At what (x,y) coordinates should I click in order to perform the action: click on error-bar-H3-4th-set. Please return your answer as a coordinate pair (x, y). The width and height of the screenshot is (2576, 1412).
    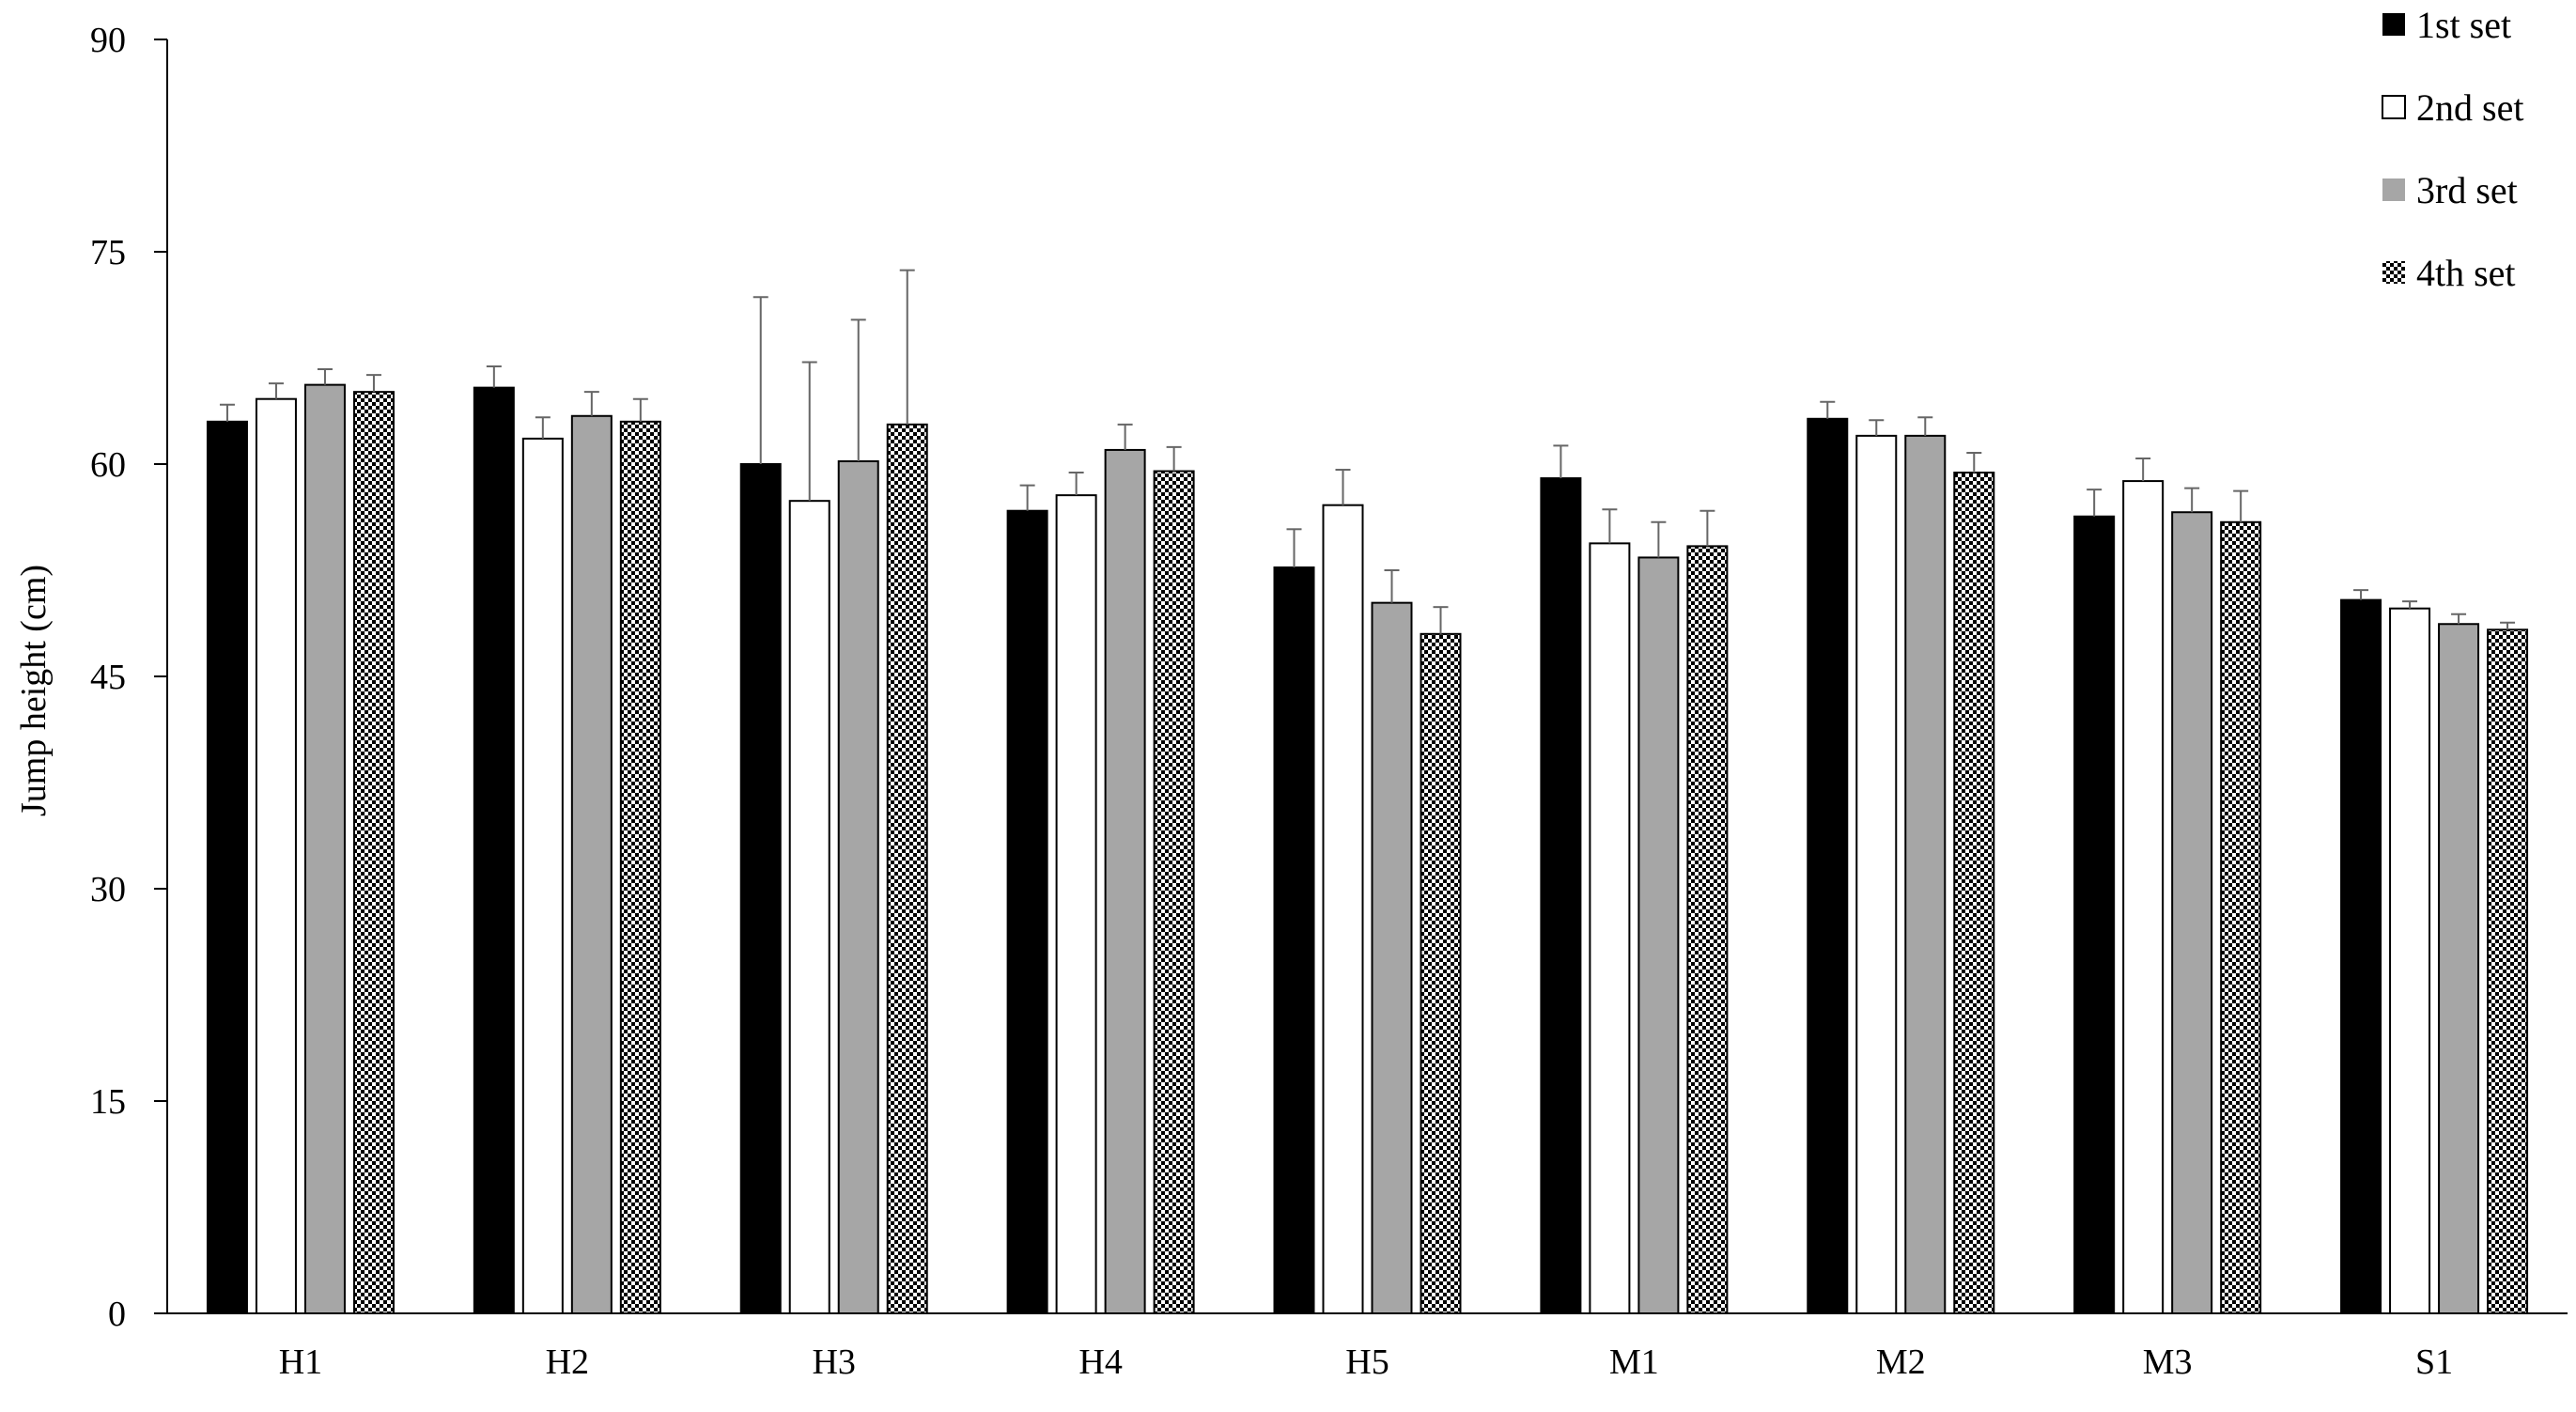
    Looking at the image, I should click on (907, 347).